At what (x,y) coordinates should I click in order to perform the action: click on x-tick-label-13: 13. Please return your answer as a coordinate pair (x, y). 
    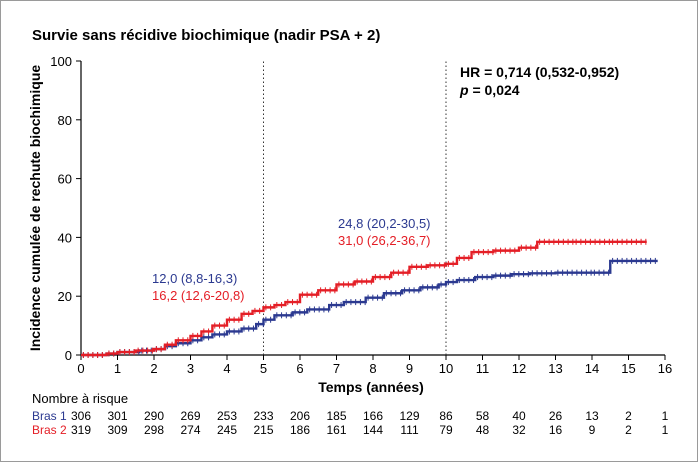
    Looking at the image, I should click on (555, 368).